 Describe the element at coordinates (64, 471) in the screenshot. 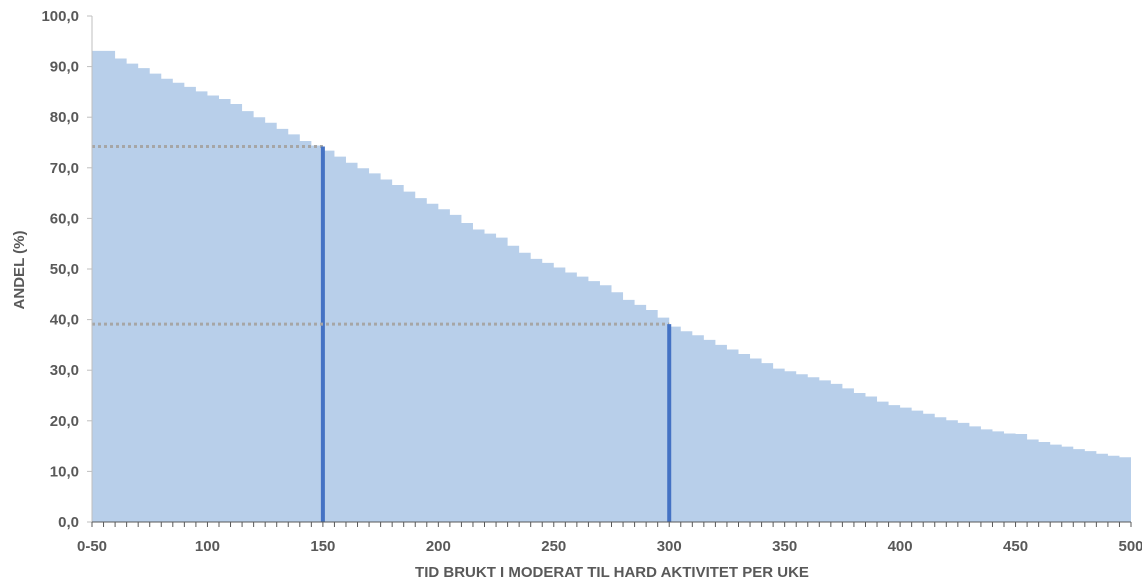

I see `y-tick-label: 10,0` at that location.